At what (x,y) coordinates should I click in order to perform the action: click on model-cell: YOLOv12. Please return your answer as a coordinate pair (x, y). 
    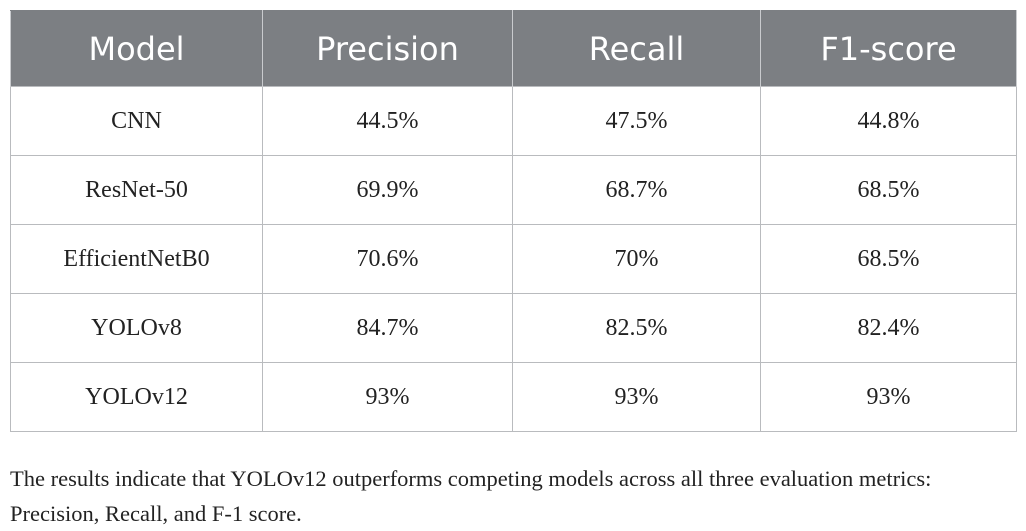
    Looking at the image, I should click on (136, 397).